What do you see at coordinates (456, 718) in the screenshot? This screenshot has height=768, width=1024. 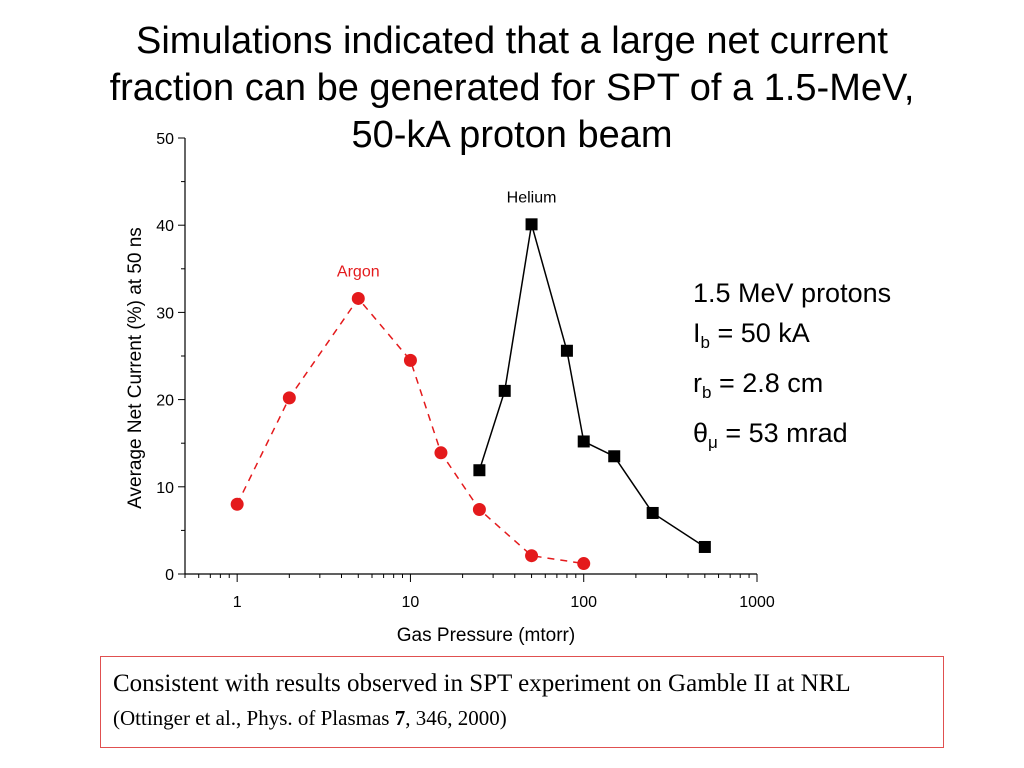 I see `citation-ref-suffix: , 346, 2000)` at bounding box center [456, 718].